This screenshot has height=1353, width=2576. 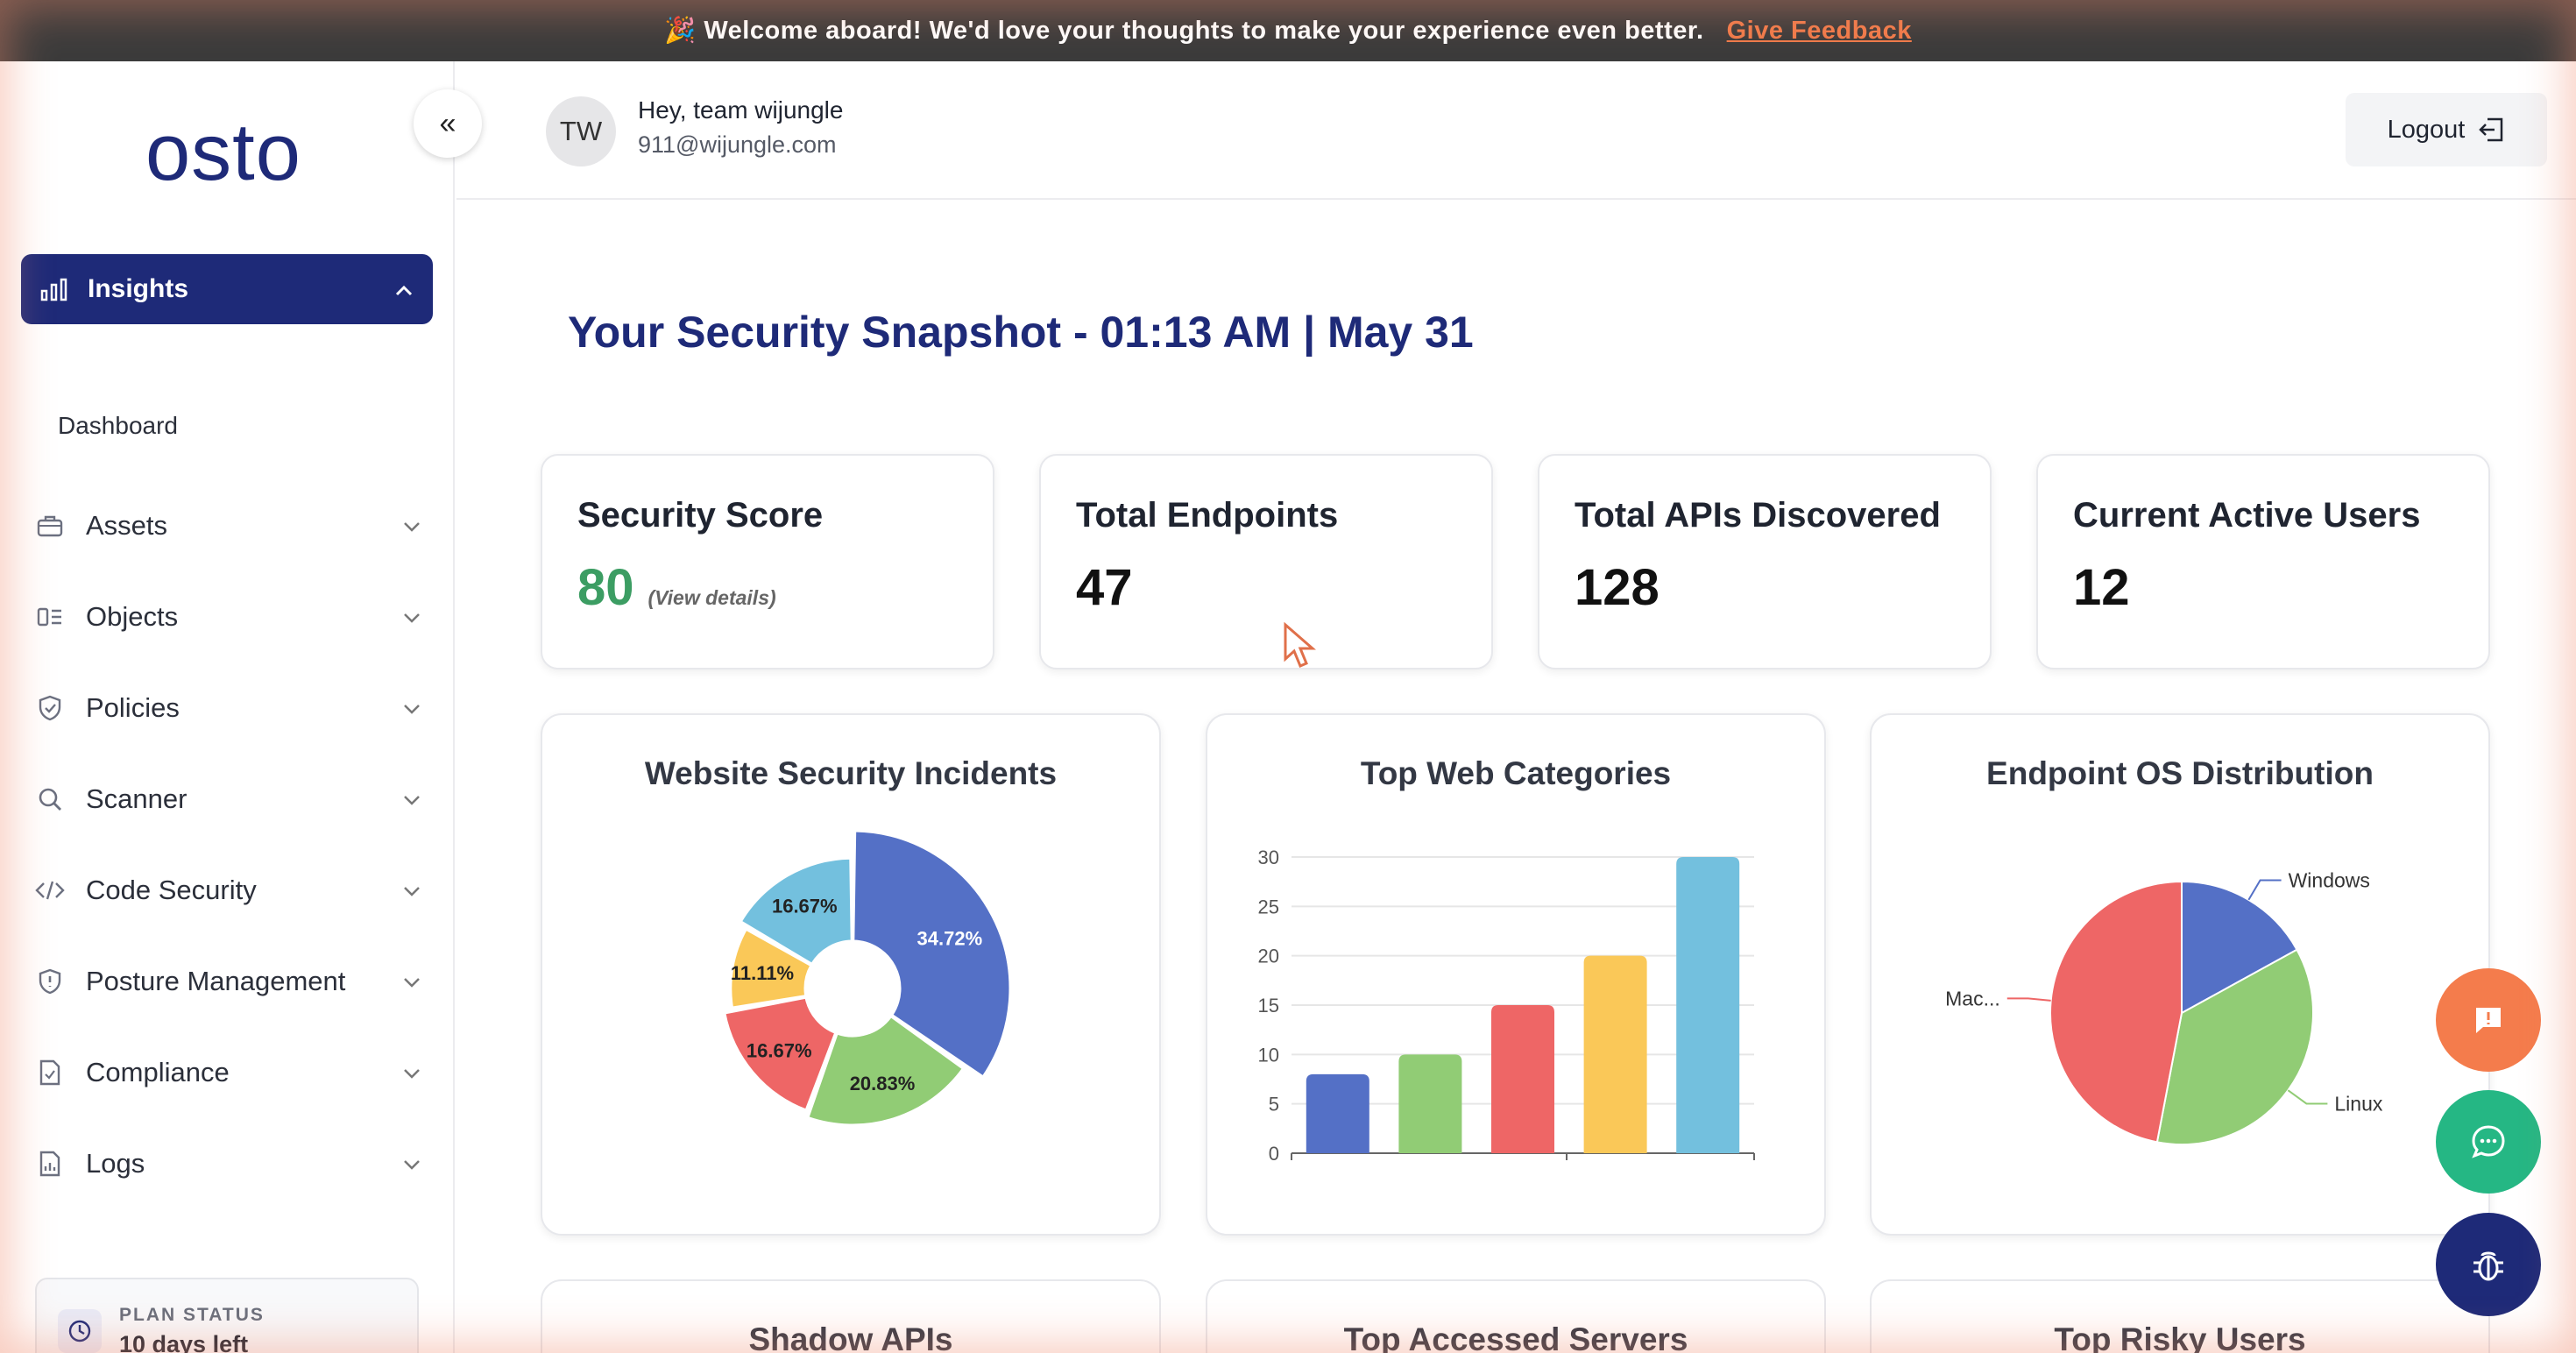 I want to click on osto-logo: osto, so click(x=223, y=152).